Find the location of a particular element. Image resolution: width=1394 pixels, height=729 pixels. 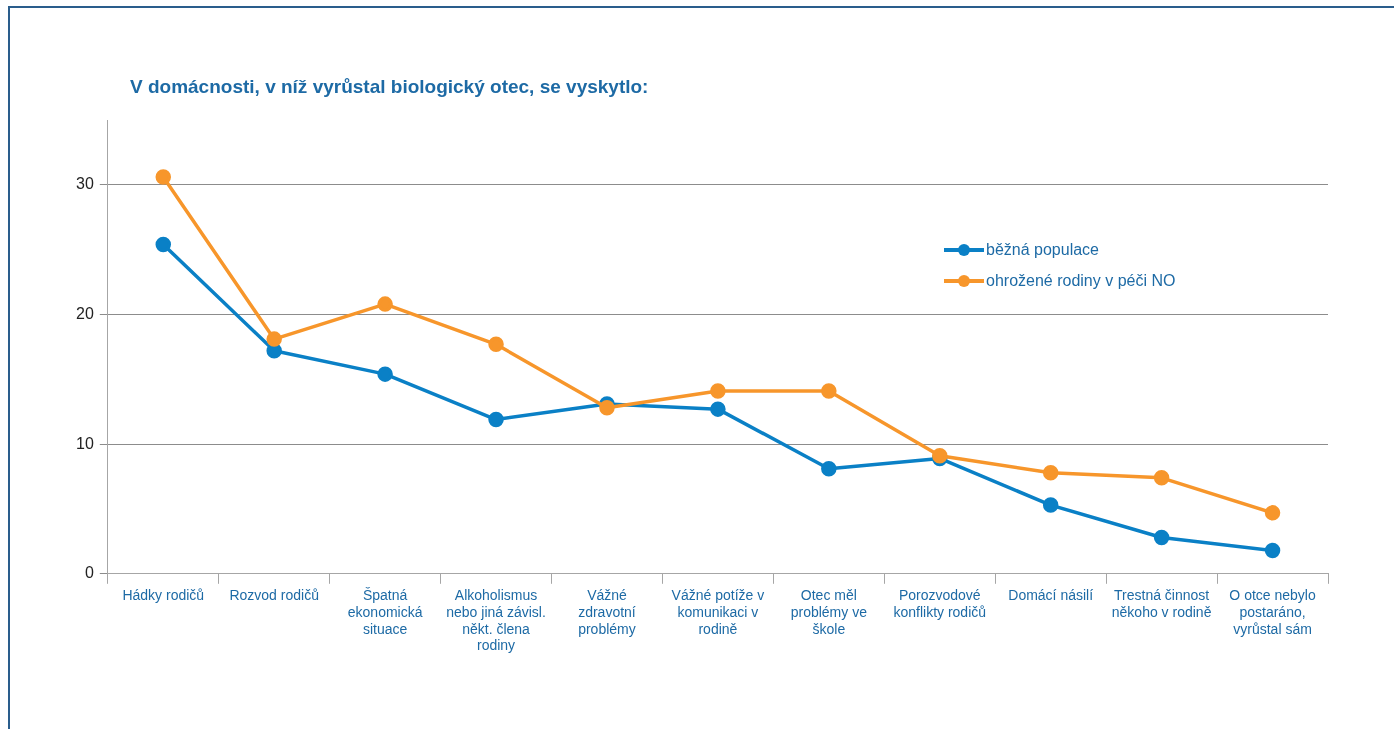

x-tick-label: Alkoholismus nebo jiná závisl. někt. člena rodiny is located at coordinates (496, 620).